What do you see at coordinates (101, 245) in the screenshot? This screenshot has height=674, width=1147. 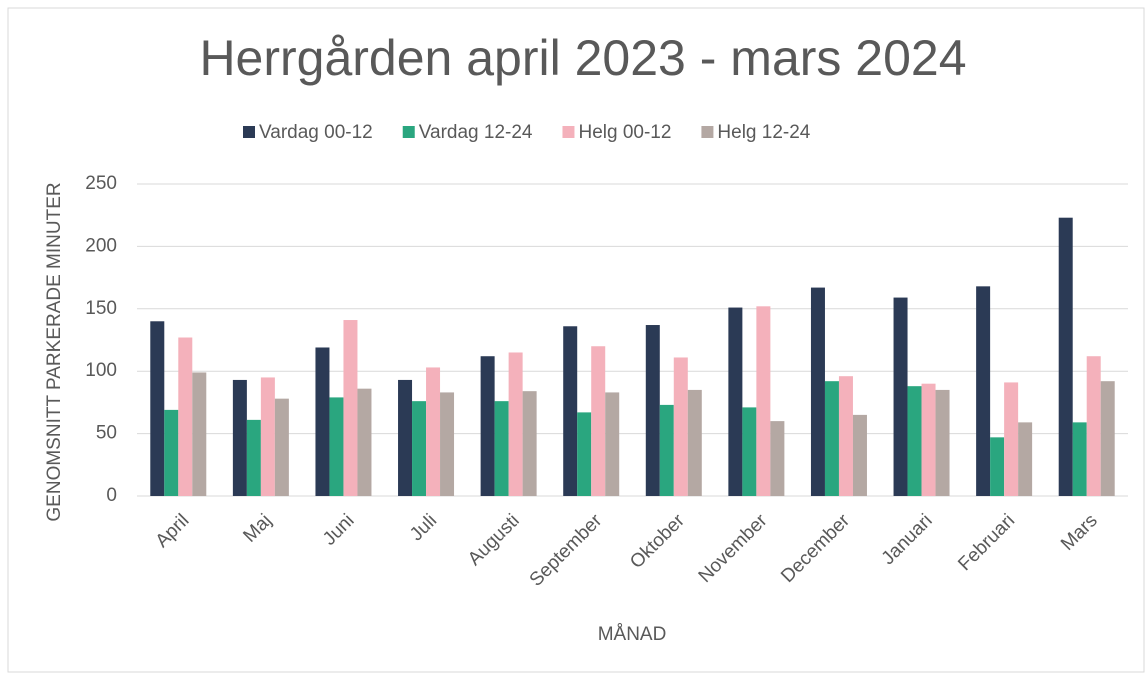 I see `y-tick-label: 200` at bounding box center [101, 245].